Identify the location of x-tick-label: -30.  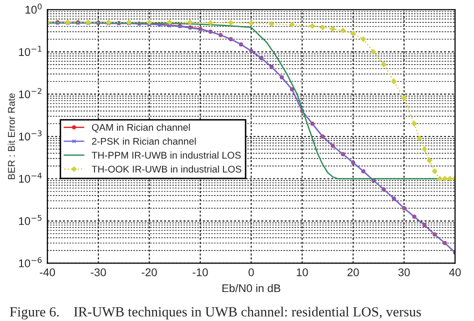
(98, 272).